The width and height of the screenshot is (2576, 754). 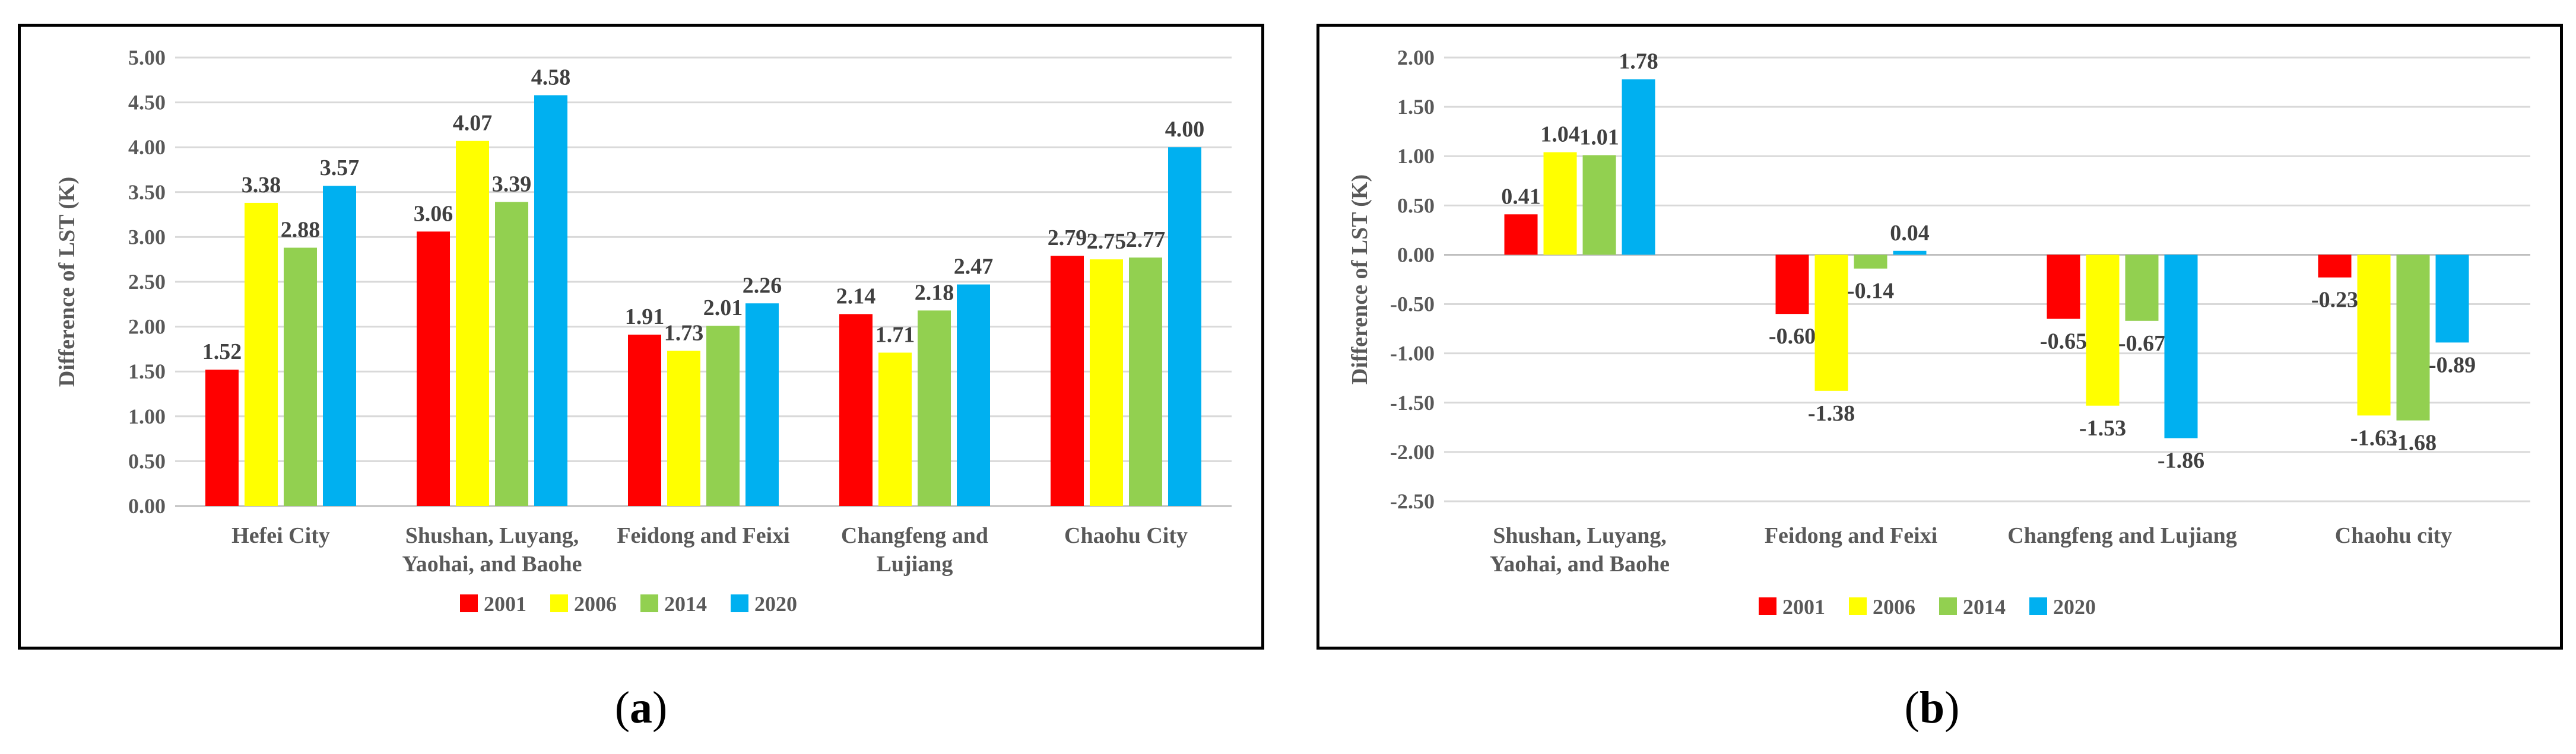 I want to click on chart-b-y-tick-label: -1.00, so click(x=1412, y=354).